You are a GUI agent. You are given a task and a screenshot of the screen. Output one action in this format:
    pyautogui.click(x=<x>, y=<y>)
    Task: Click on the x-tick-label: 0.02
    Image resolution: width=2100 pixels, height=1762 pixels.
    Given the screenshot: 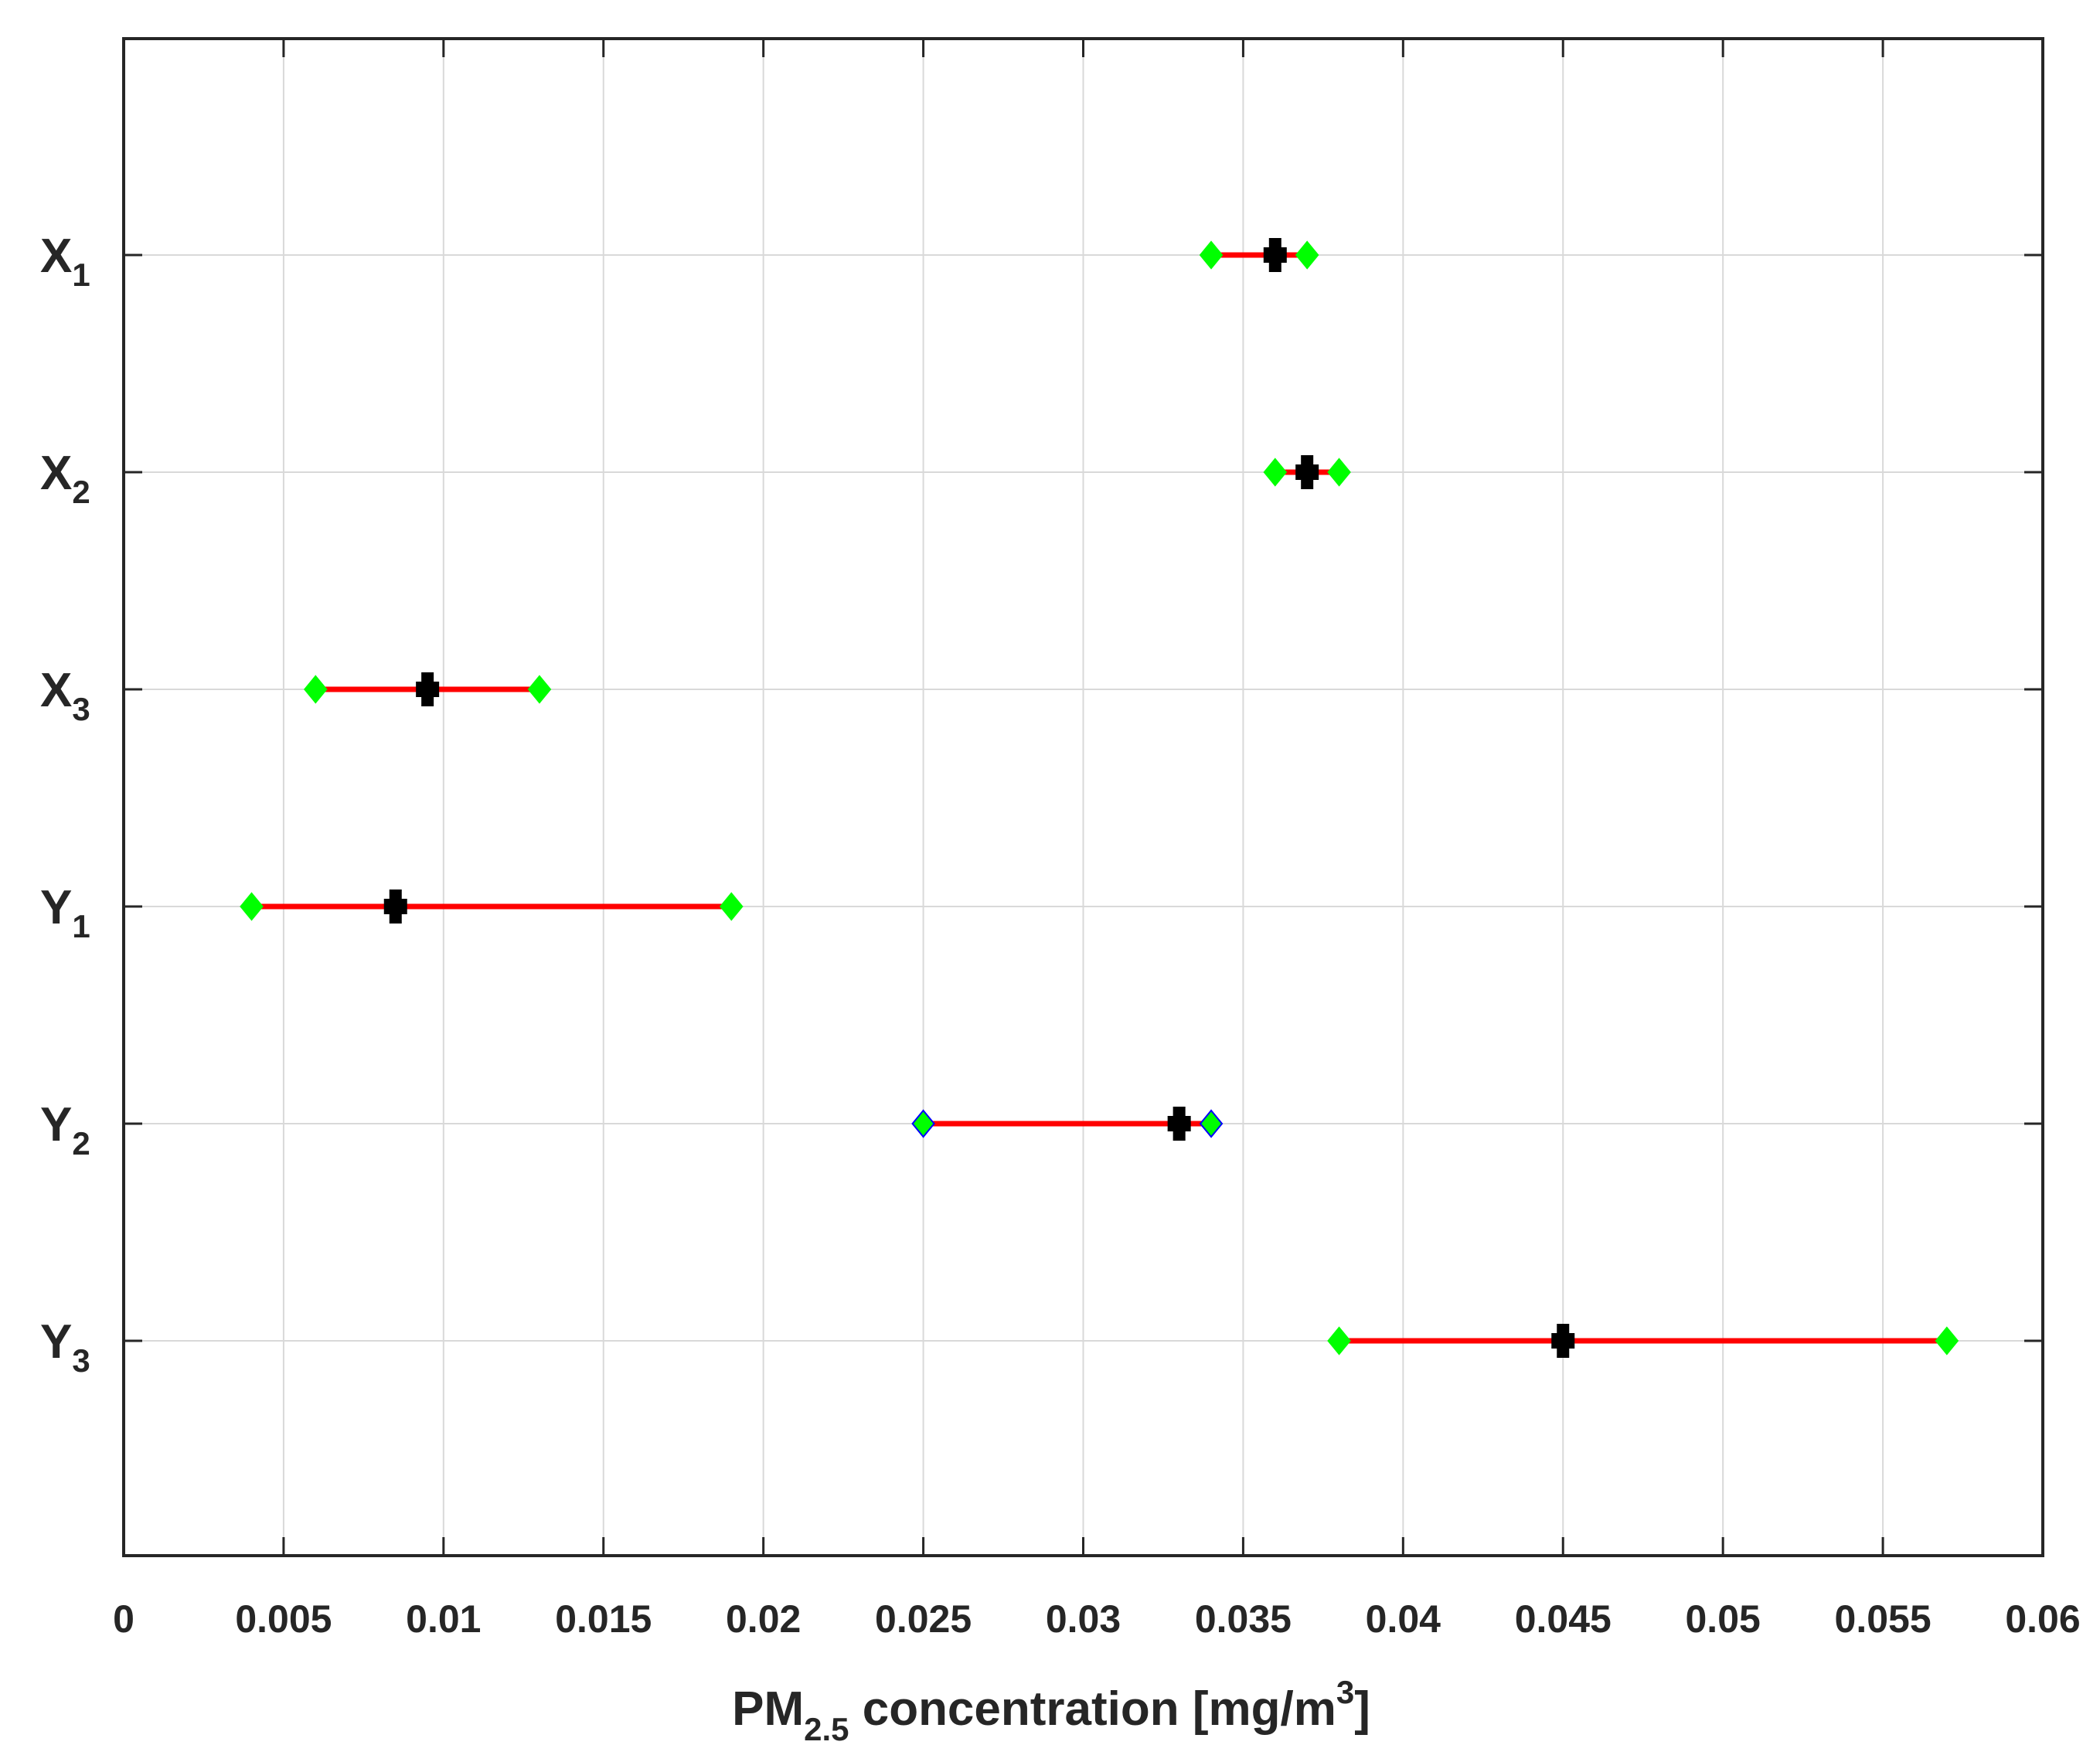 What is the action you would take?
    pyautogui.click(x=763, y=1619)
    